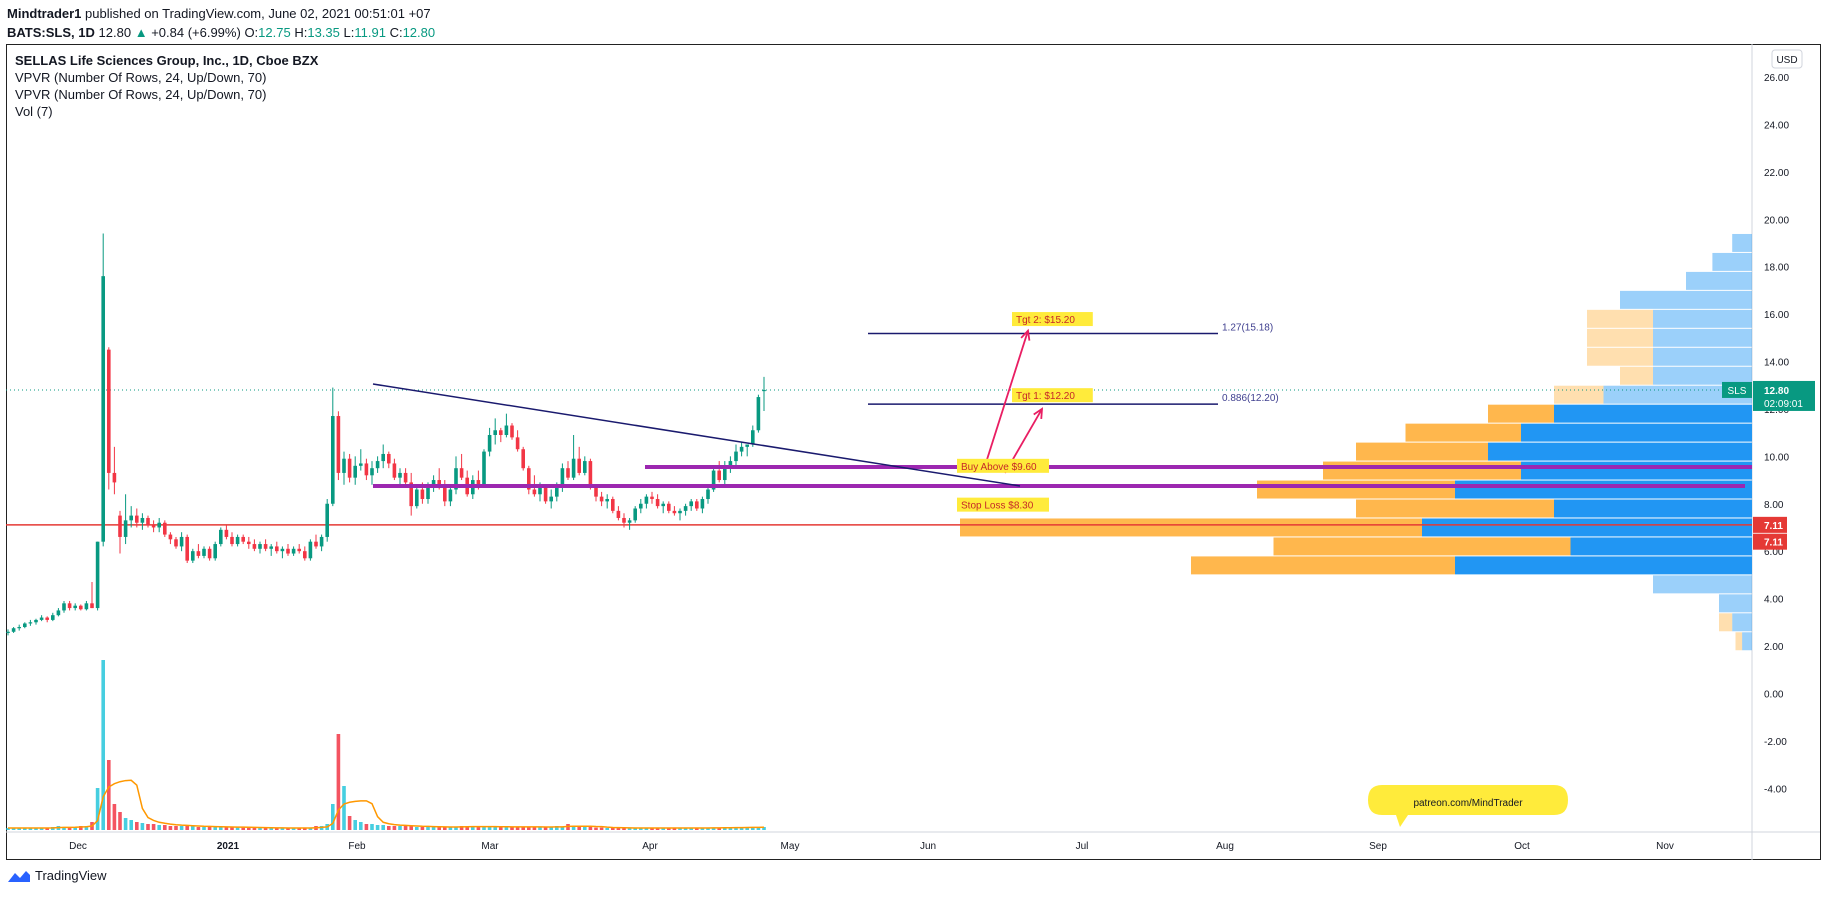 The width and height of the screenshot is (1828, 897). What do you see at coordinates (57, 875) in the screenshot?
I see `footer-brand: TradingView` at bounding box center [57, 875].